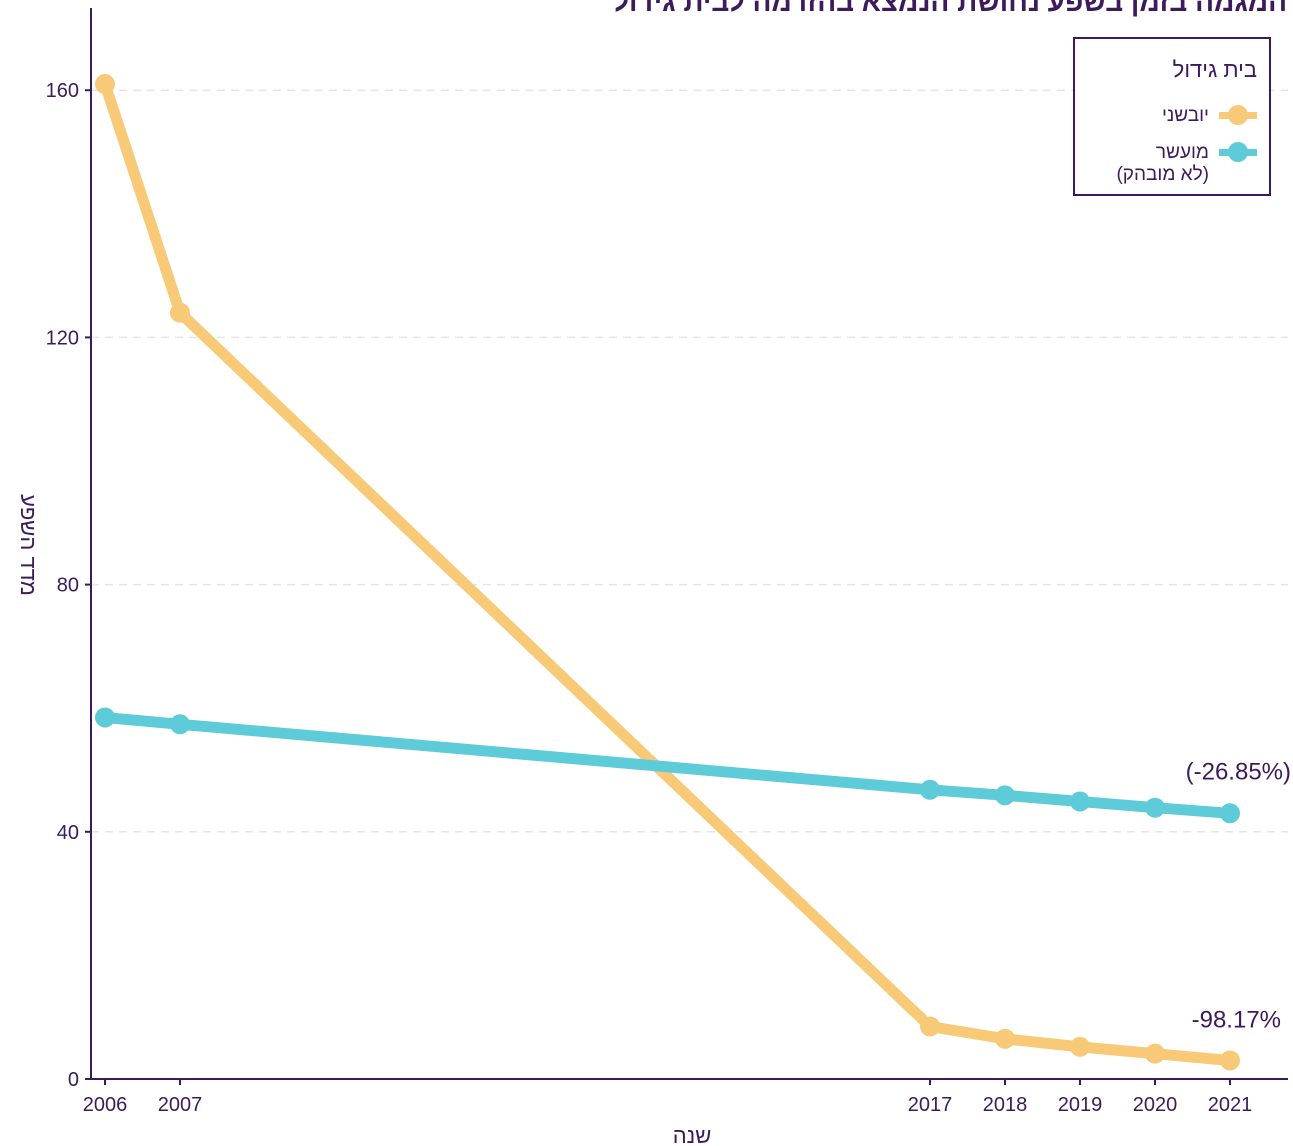 The height and width of the screenshot is (1146, 1293). What do you see at coordinates (1214, 69) in the screenshot?
I see `legend-title: בית גידול` at bounding box center [1214, 69].